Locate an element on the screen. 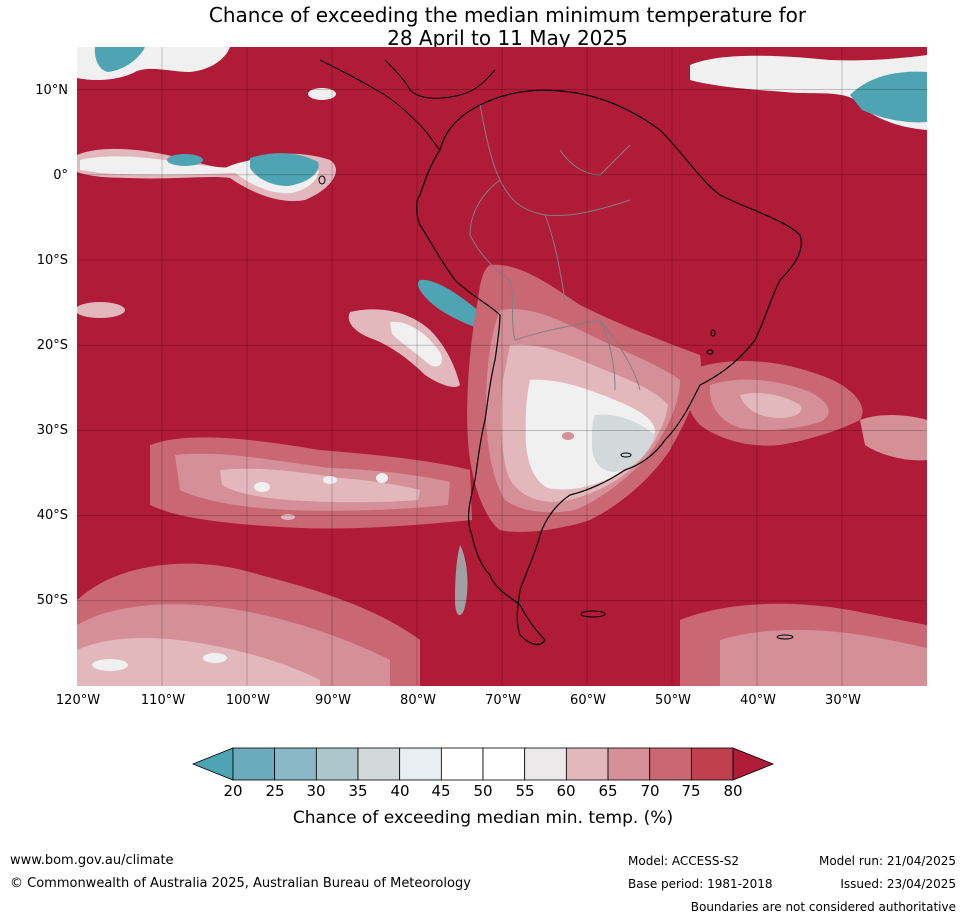 The width and height of the screenshot is (965, 919). lon-label-50w: 50°W is located at coordinates (673, 700).